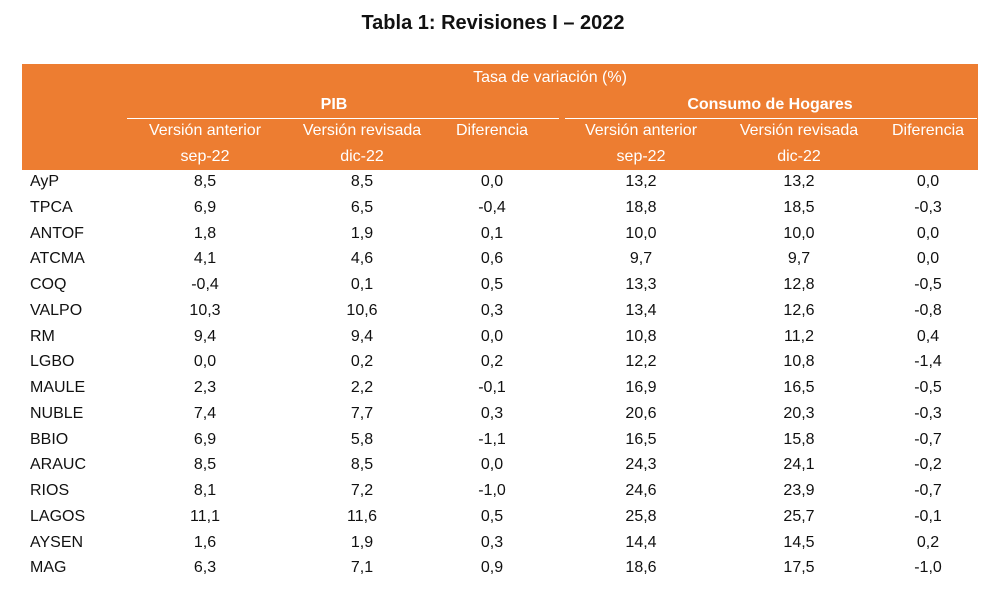 The height and width of the screenshot is (598, 986). What do you see at coordinates (928, 310) in the screenshot?
I see `cell: -0,8` at bounding box center [928, 310].